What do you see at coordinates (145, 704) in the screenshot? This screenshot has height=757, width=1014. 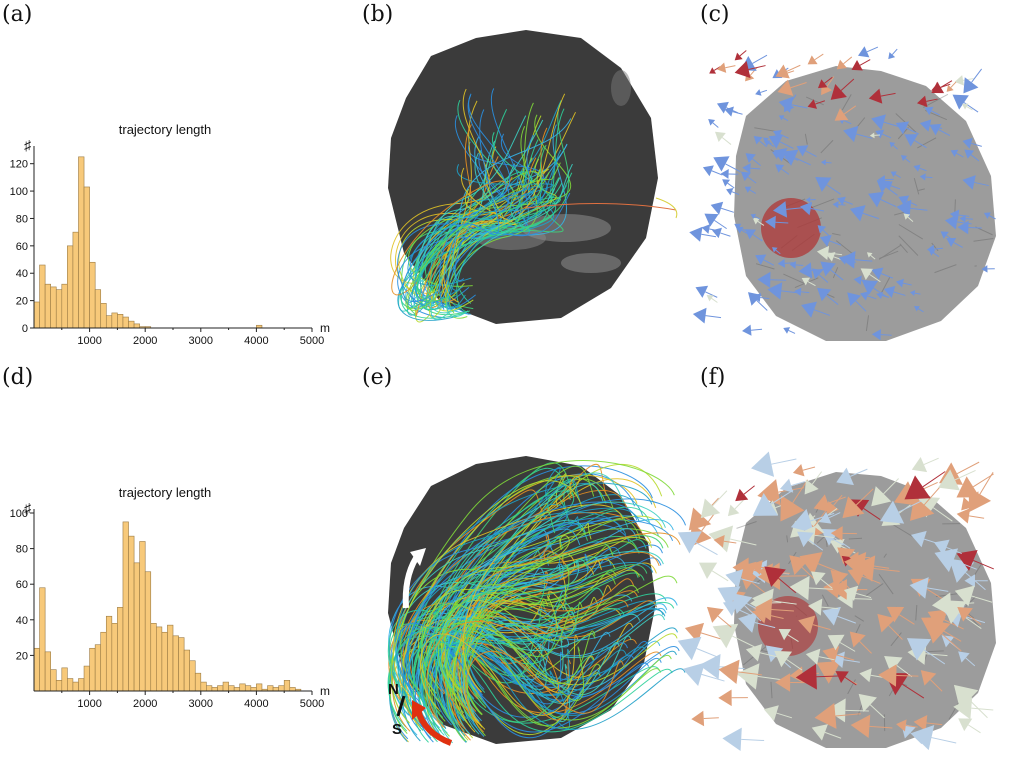 I see `hist-d-x-tick-label: 2000` at bounding box center [145, 704].